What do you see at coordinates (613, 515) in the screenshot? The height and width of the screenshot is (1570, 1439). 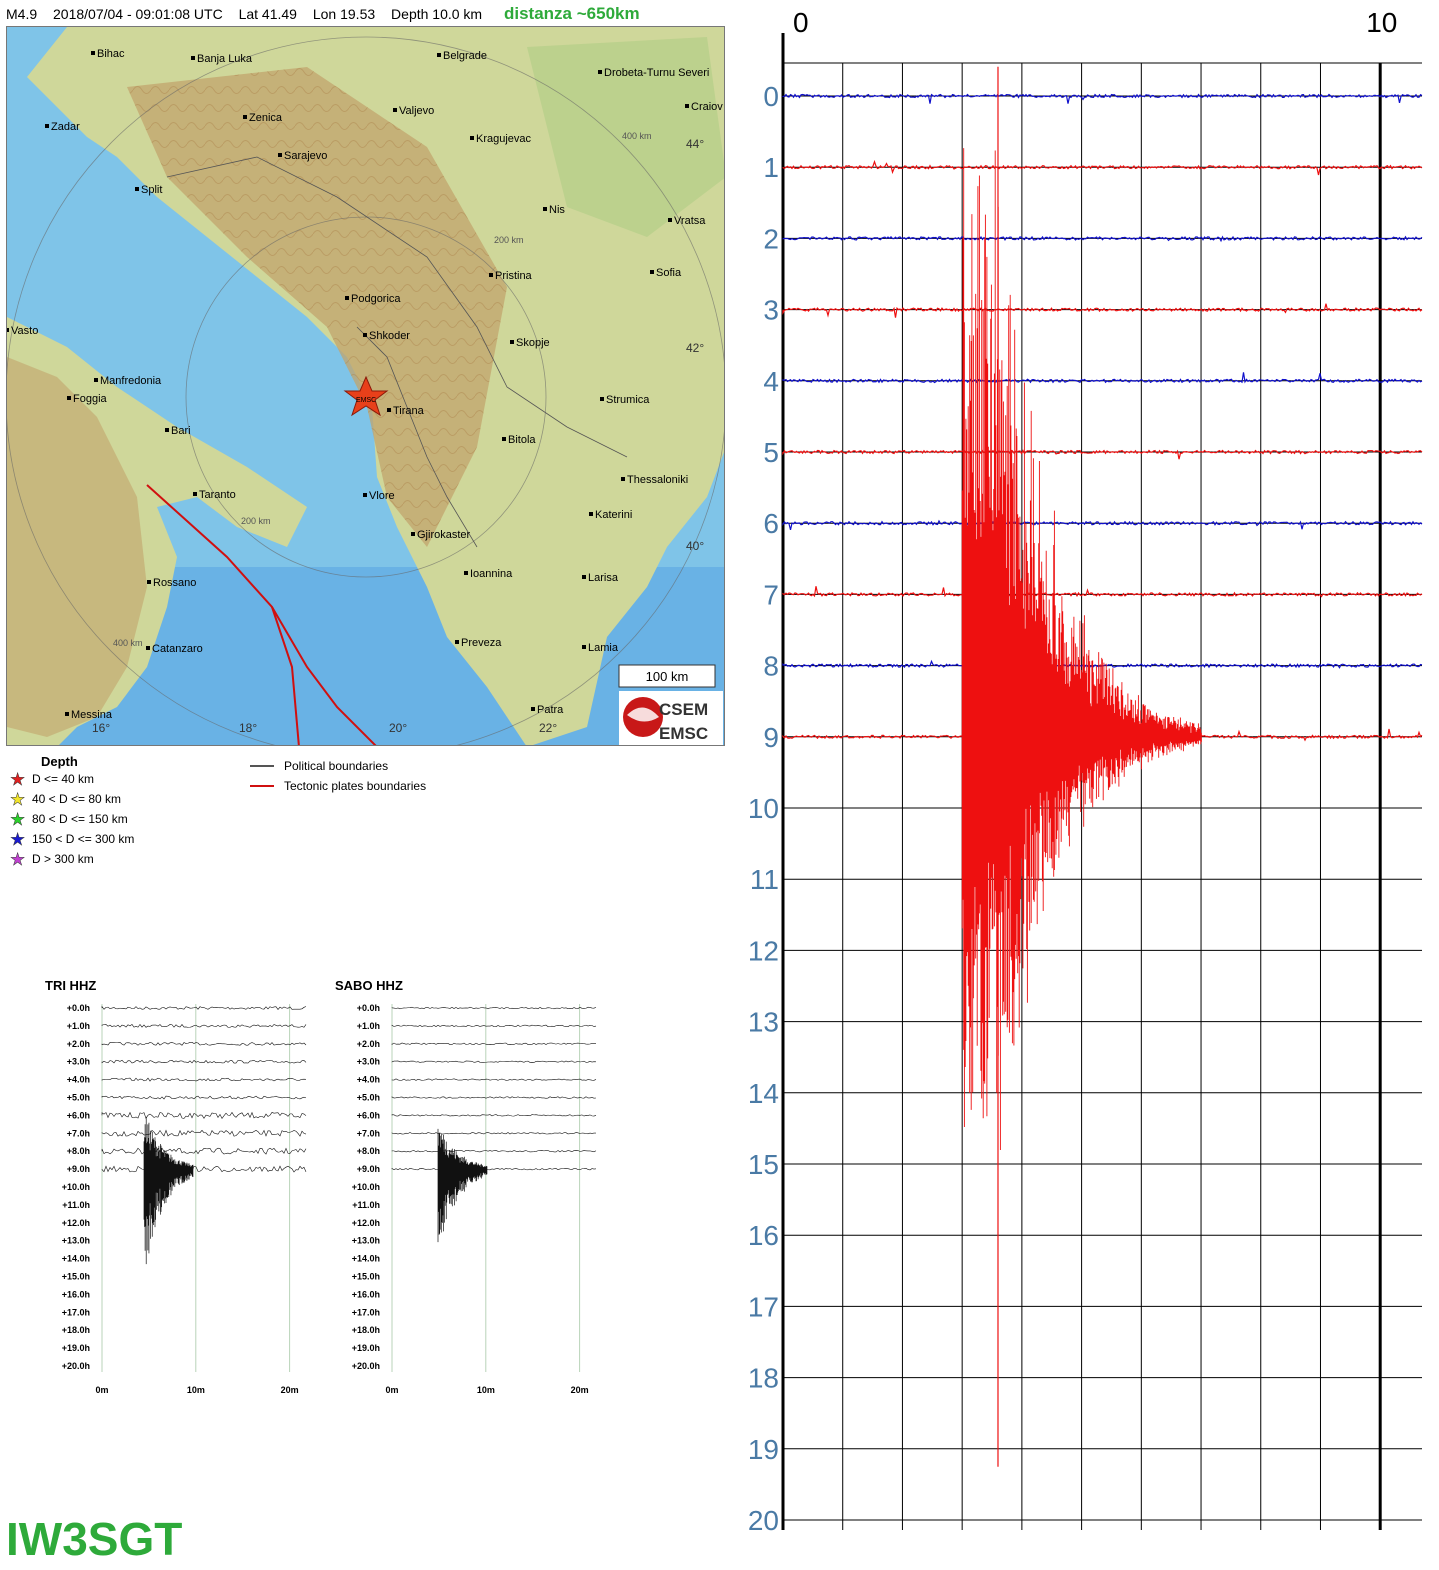 I see `city-label: Katerini` at bounding box center [613, 515].